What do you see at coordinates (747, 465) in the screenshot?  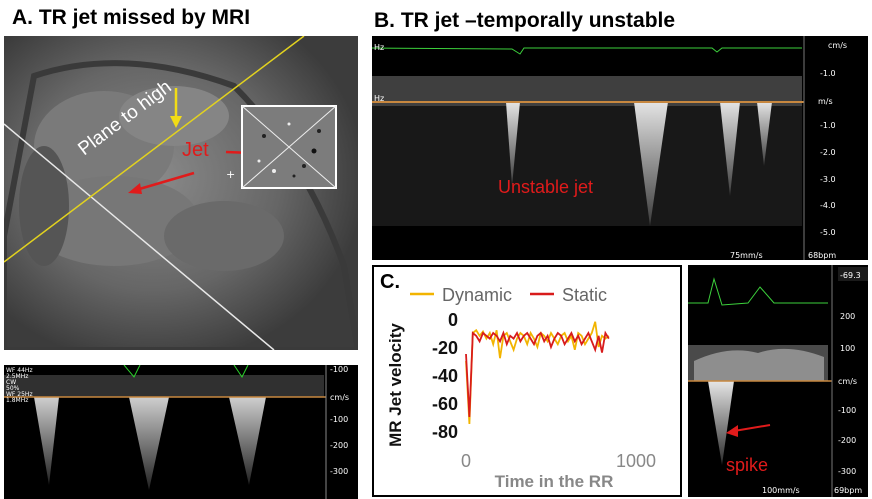 I see `spike-annotation: spike` at bounding box center [747, 465].